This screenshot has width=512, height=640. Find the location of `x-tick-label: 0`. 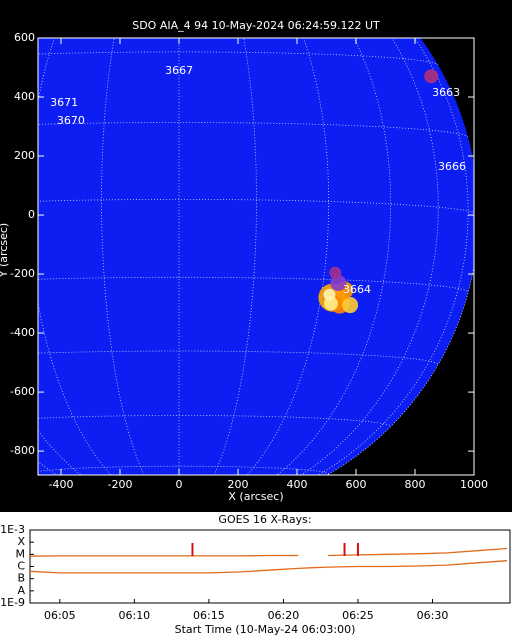

x-tick-label: 0 is located at coordinates (179, 484).